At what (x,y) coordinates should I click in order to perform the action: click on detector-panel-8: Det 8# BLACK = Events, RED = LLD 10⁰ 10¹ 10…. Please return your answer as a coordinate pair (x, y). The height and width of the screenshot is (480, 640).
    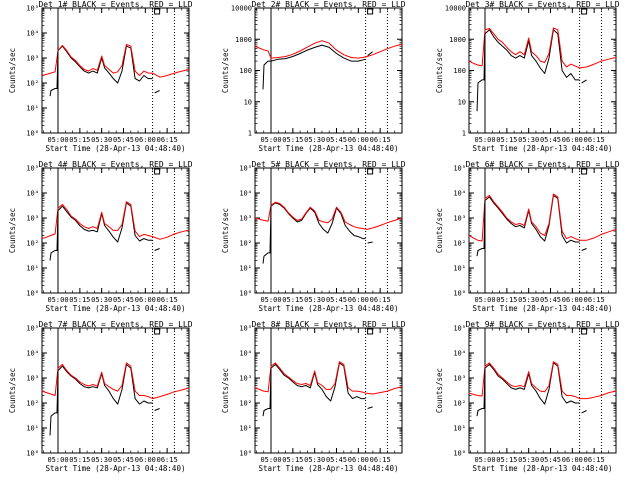
    Looking at the image, I should click on (313, 396).